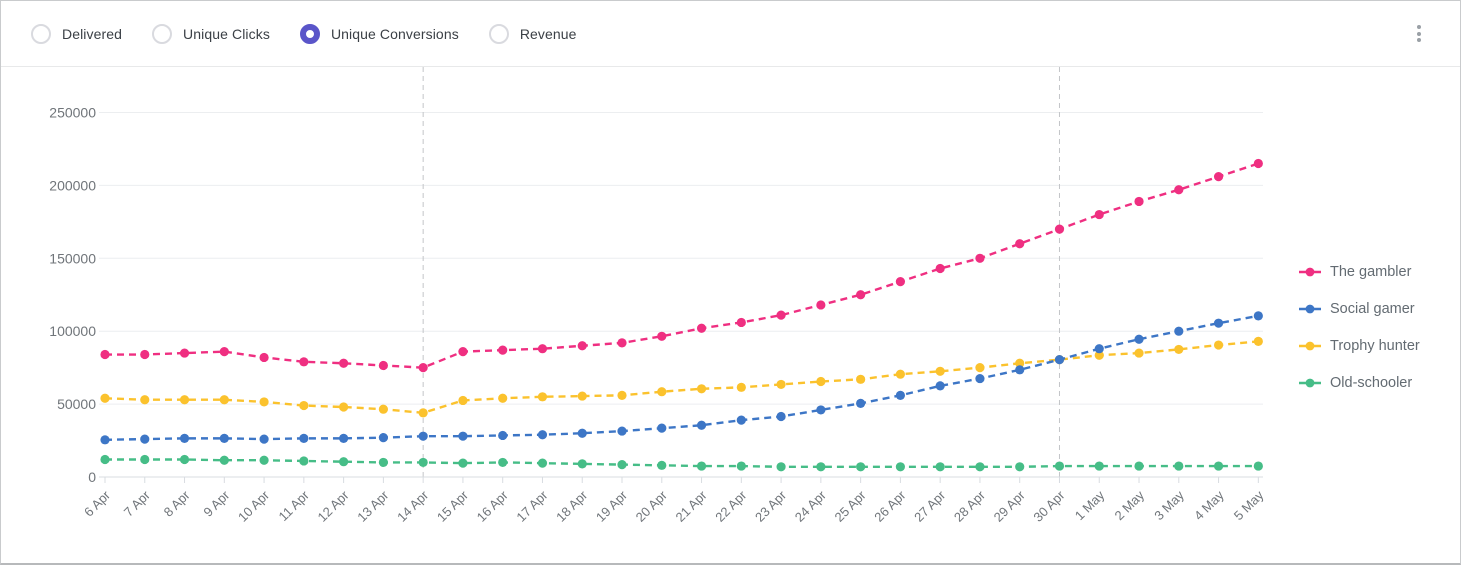  I want to click on legend-item-trophy-hunter: Trophy hunter, so click(1359, 345).